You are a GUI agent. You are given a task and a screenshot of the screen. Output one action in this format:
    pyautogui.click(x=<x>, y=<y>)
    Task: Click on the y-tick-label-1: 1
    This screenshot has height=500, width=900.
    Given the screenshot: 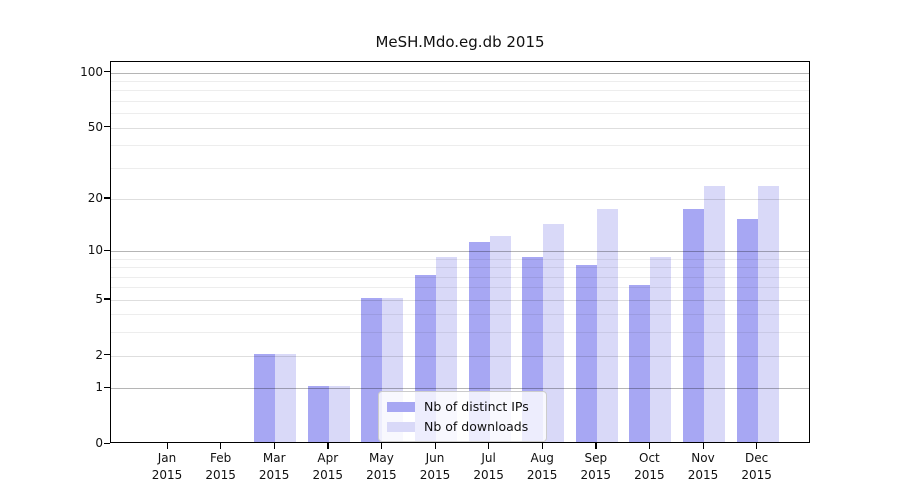 What is the action you would take?
    pyautogui.click(x=99, y=387)
    